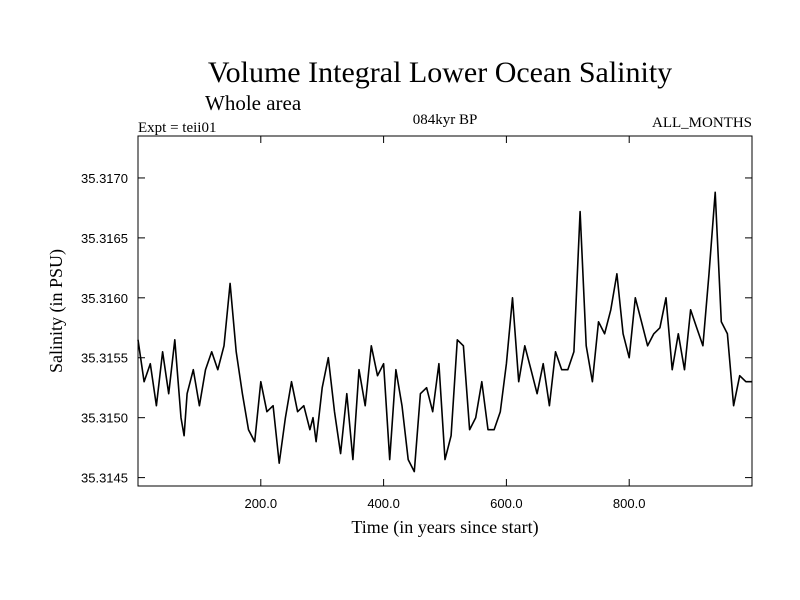 The image size is (800, 600). Describe the element at coordinates (104, 478) in the screenshot. I see `y-tick-label: 35.3145` at that location.